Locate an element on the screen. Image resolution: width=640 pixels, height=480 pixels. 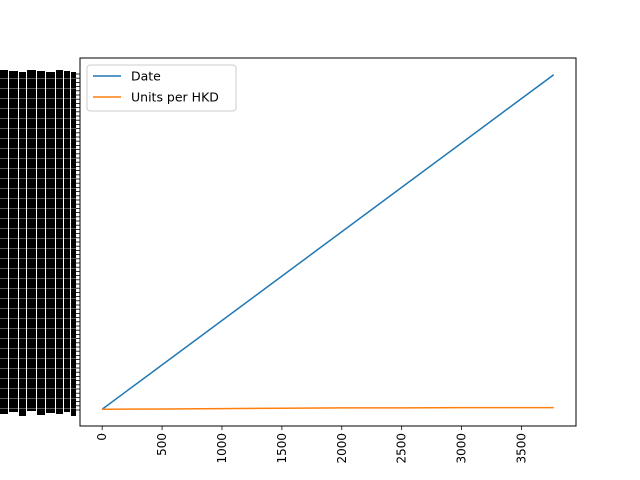
legend: Date Units per HKD is located at coordinates (161, 88).